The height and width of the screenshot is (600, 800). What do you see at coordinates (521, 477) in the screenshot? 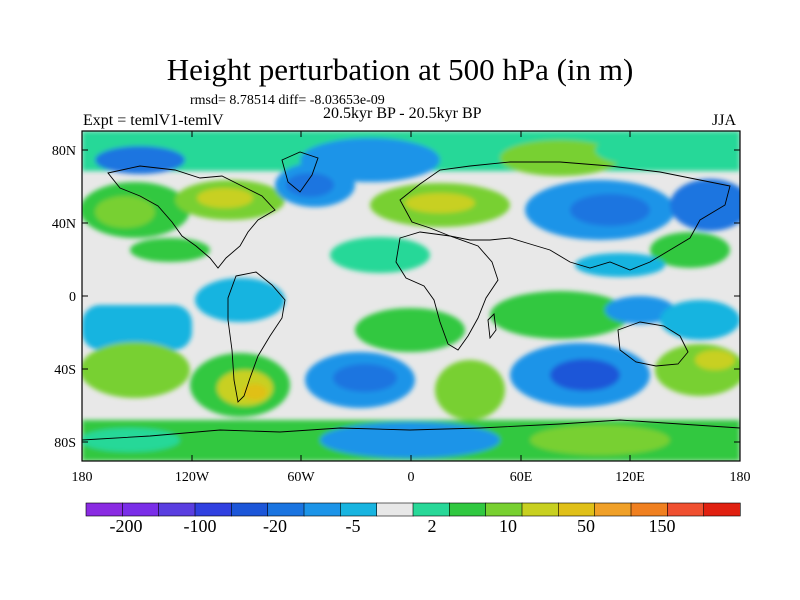
I see `lon-label: 60E` at bounding box center [521, 477].